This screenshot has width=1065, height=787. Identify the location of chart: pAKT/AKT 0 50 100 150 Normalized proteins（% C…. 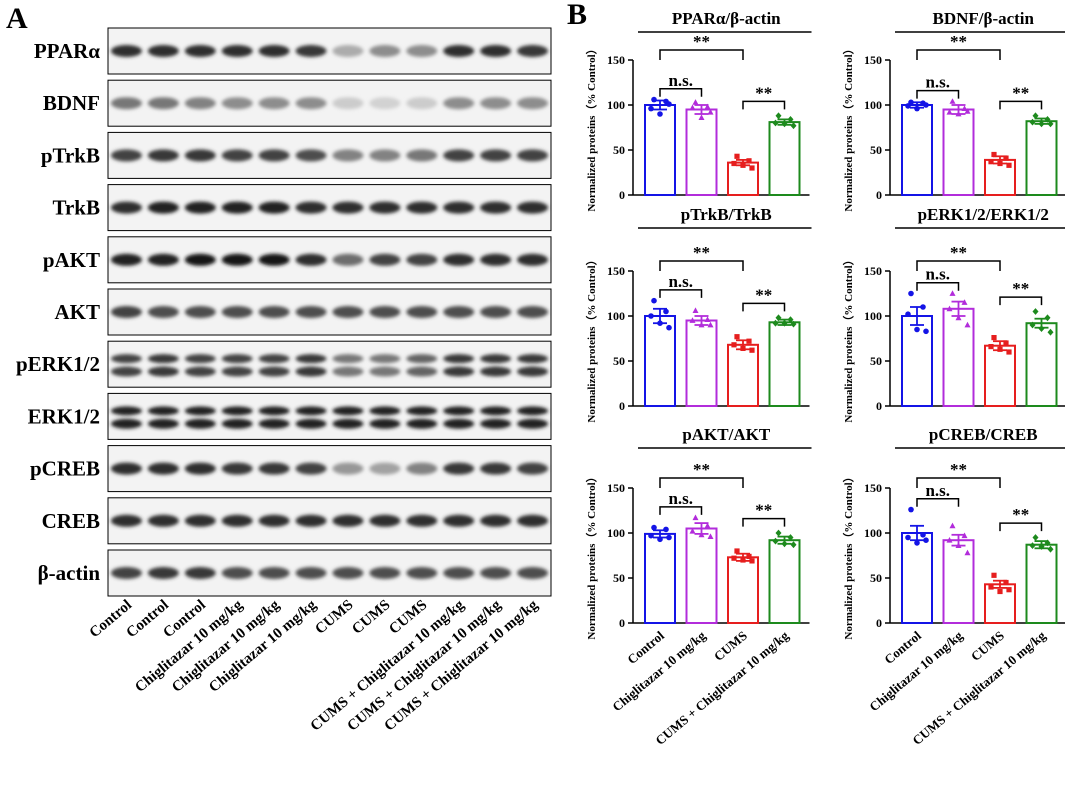
(698, 586).